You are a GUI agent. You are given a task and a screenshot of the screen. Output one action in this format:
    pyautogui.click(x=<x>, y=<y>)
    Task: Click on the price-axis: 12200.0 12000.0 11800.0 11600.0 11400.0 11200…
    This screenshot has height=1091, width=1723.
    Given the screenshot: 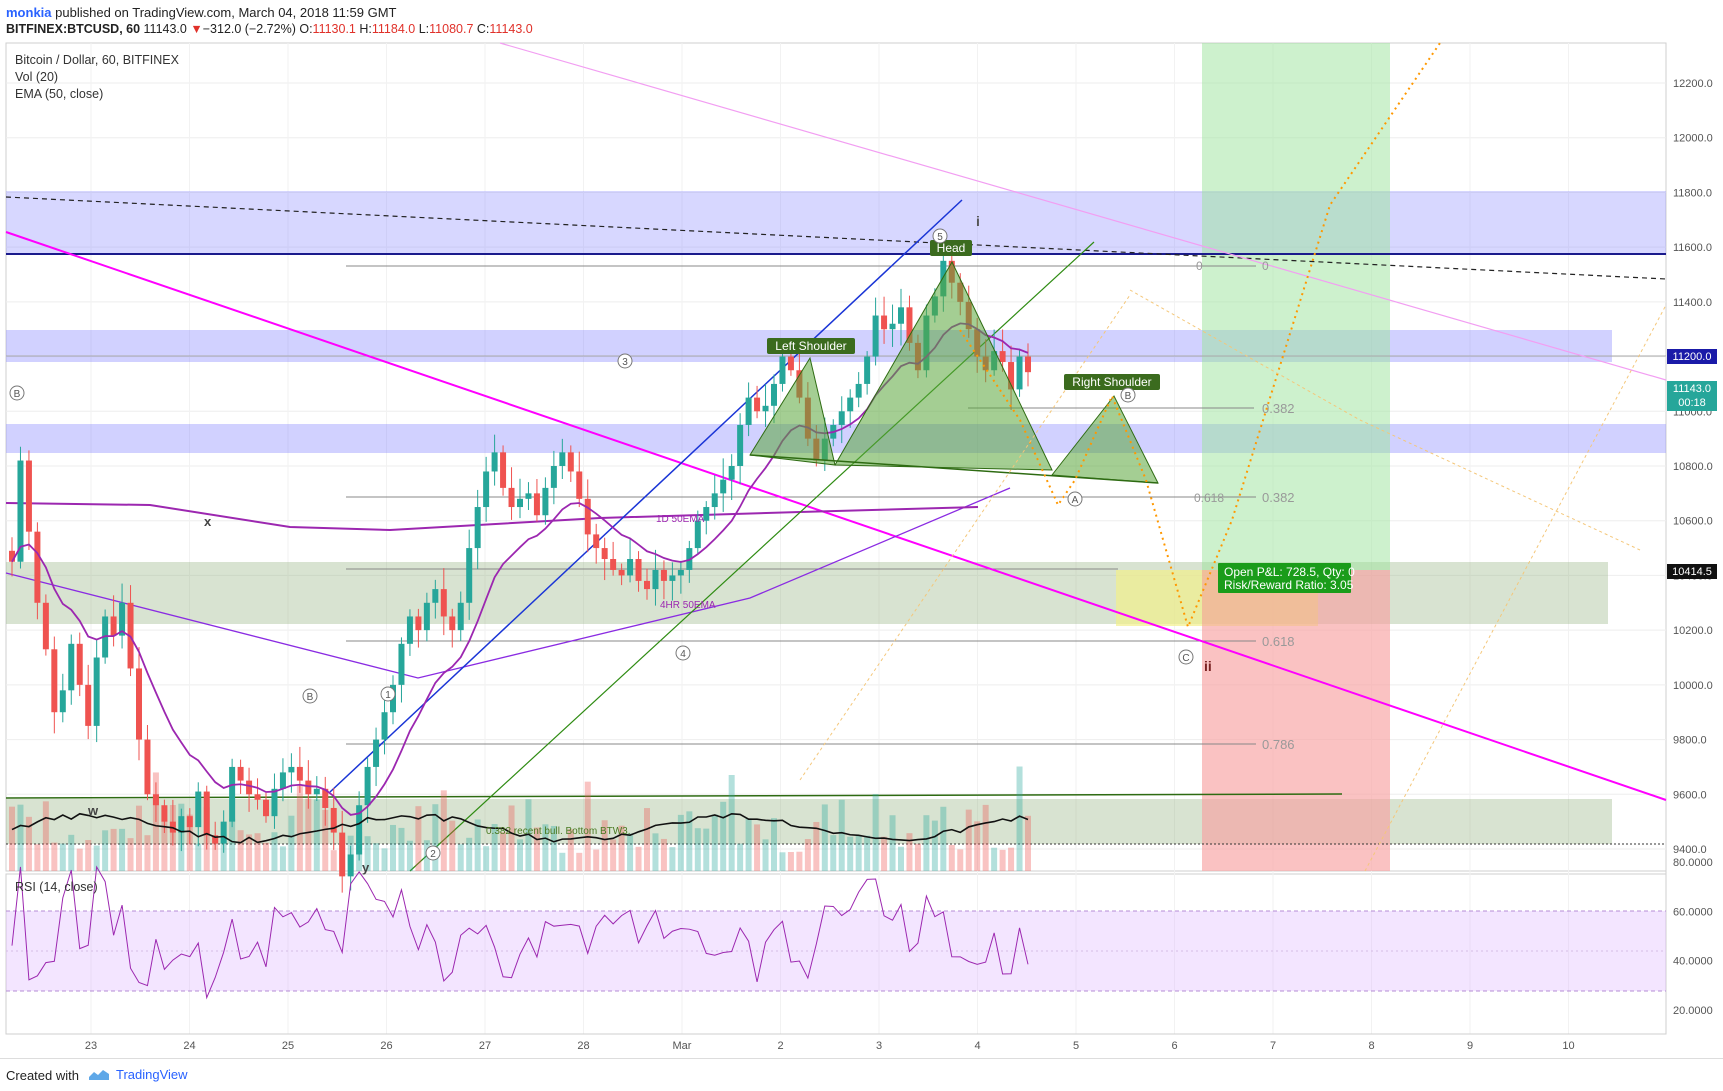 What is the action you would take?
    pyautogui.click(x=1693, y=467)
    